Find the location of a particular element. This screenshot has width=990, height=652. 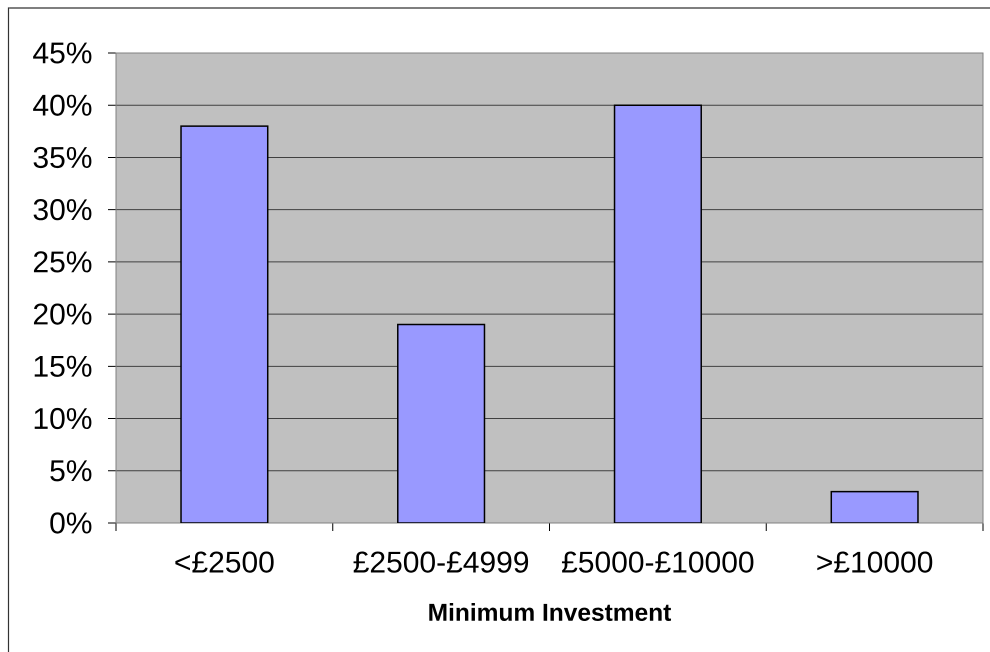

x-axis-title: Minimum Investment is located at coordinates (550, 612).